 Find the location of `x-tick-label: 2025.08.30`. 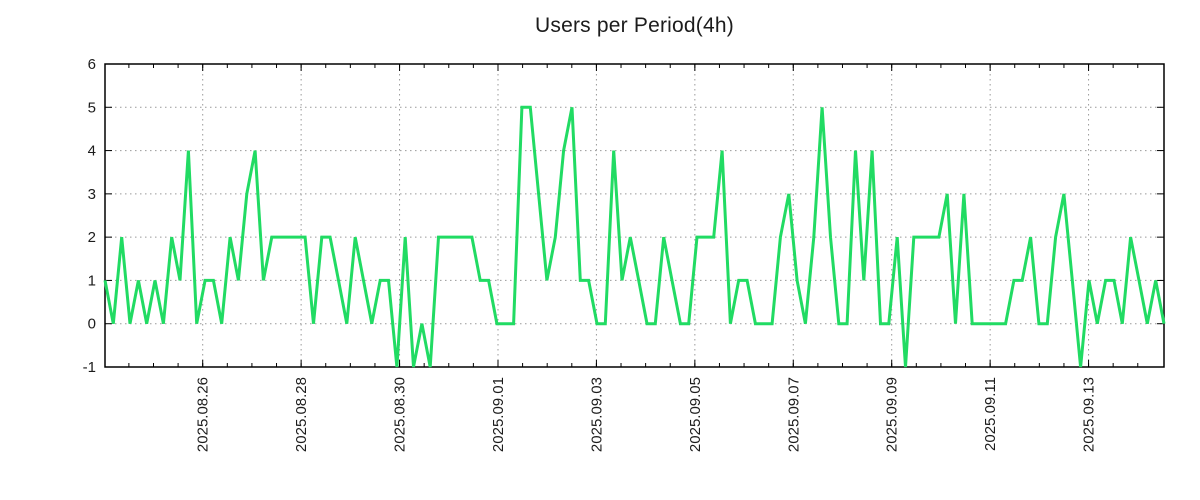

x-tick-label: 2025.08.30 is located at coordinates (400, 414).